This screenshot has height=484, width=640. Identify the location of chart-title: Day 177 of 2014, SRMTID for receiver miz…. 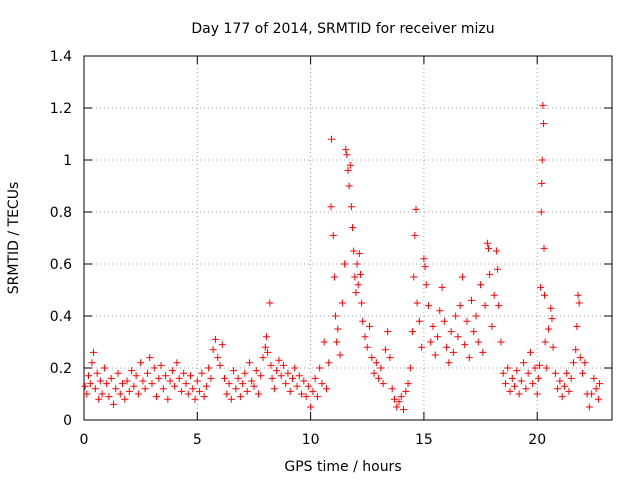
(342, 29).